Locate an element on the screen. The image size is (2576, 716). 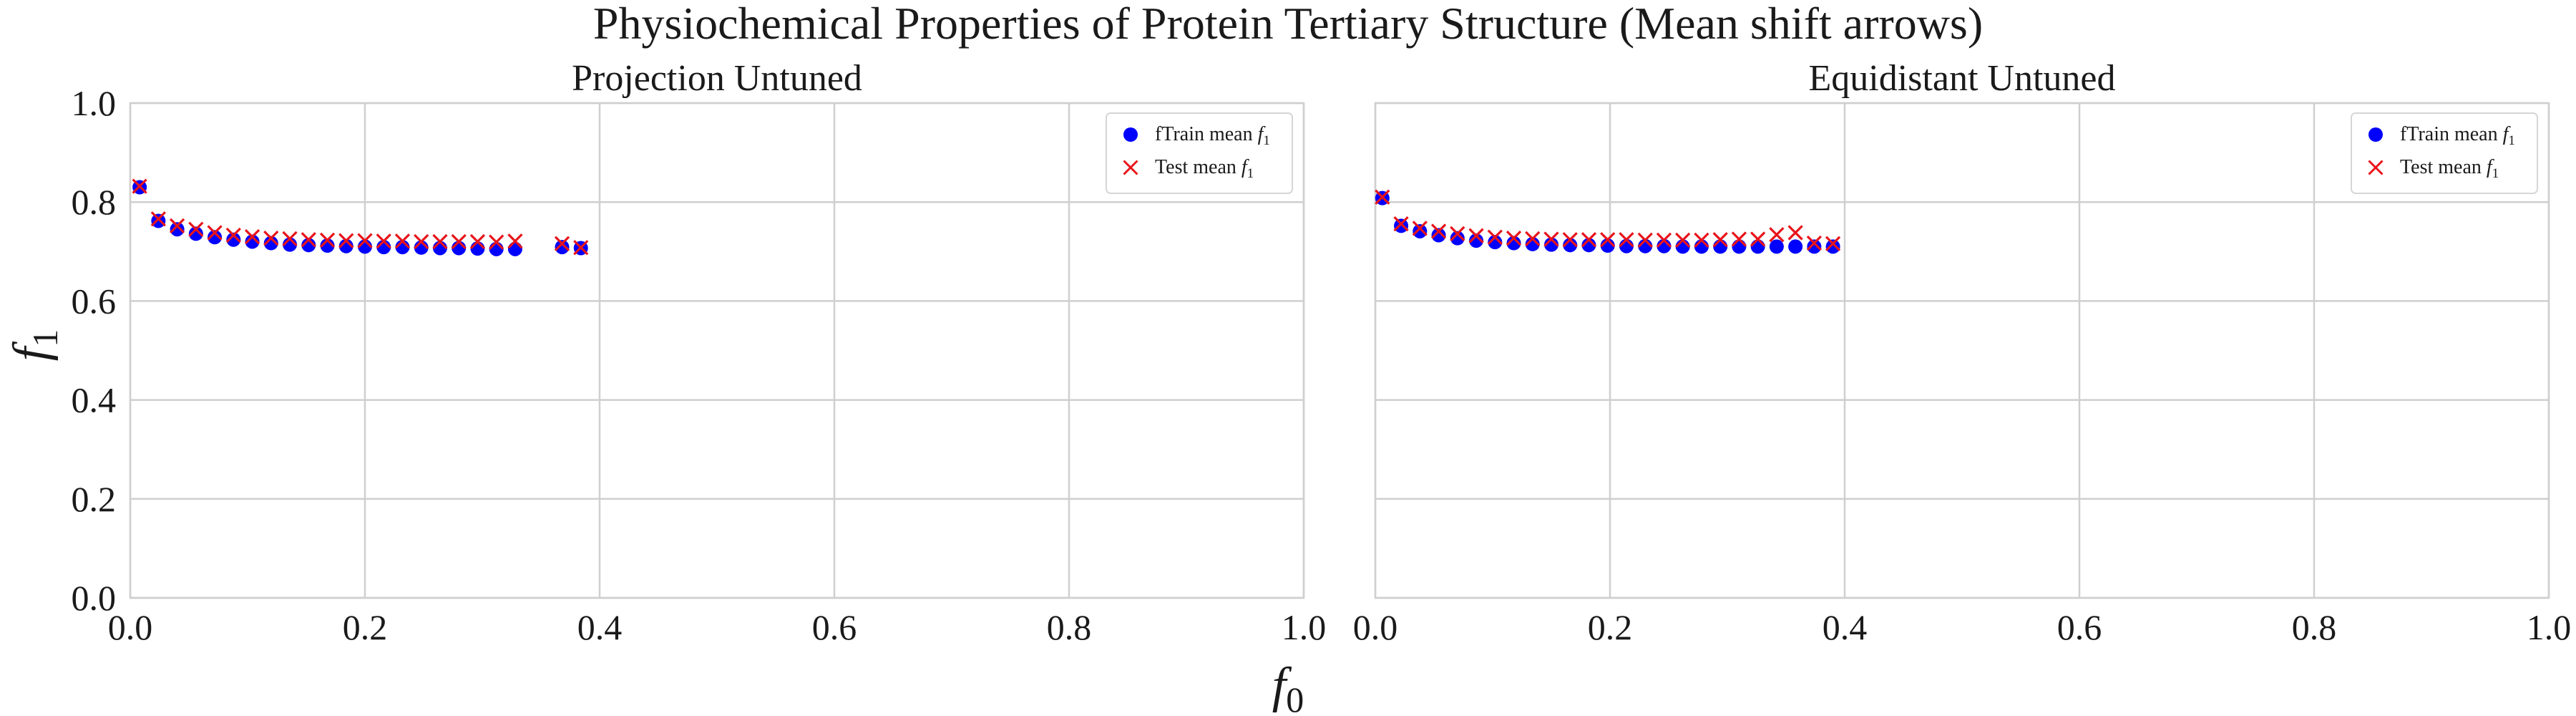
y-axis-label: f1 is located at coordinates (34, 345).